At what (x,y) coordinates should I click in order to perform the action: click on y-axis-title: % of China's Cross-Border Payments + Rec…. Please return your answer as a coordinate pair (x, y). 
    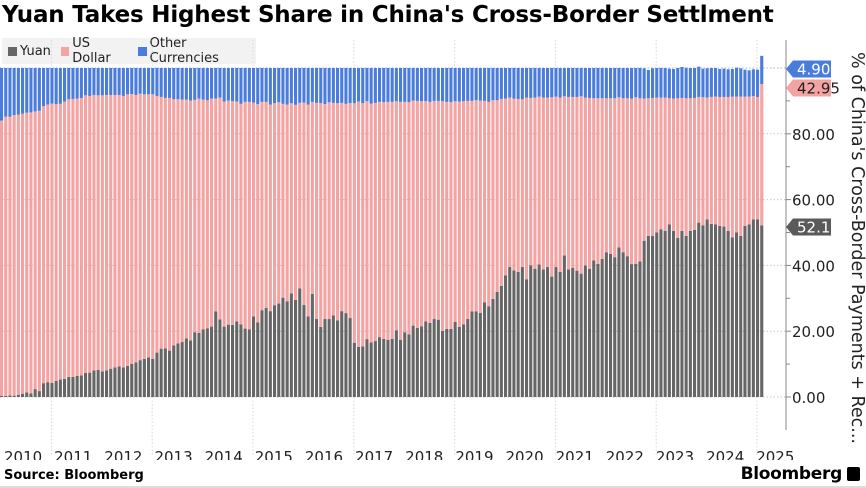
    Looking at the image, I should click on (856, 248).